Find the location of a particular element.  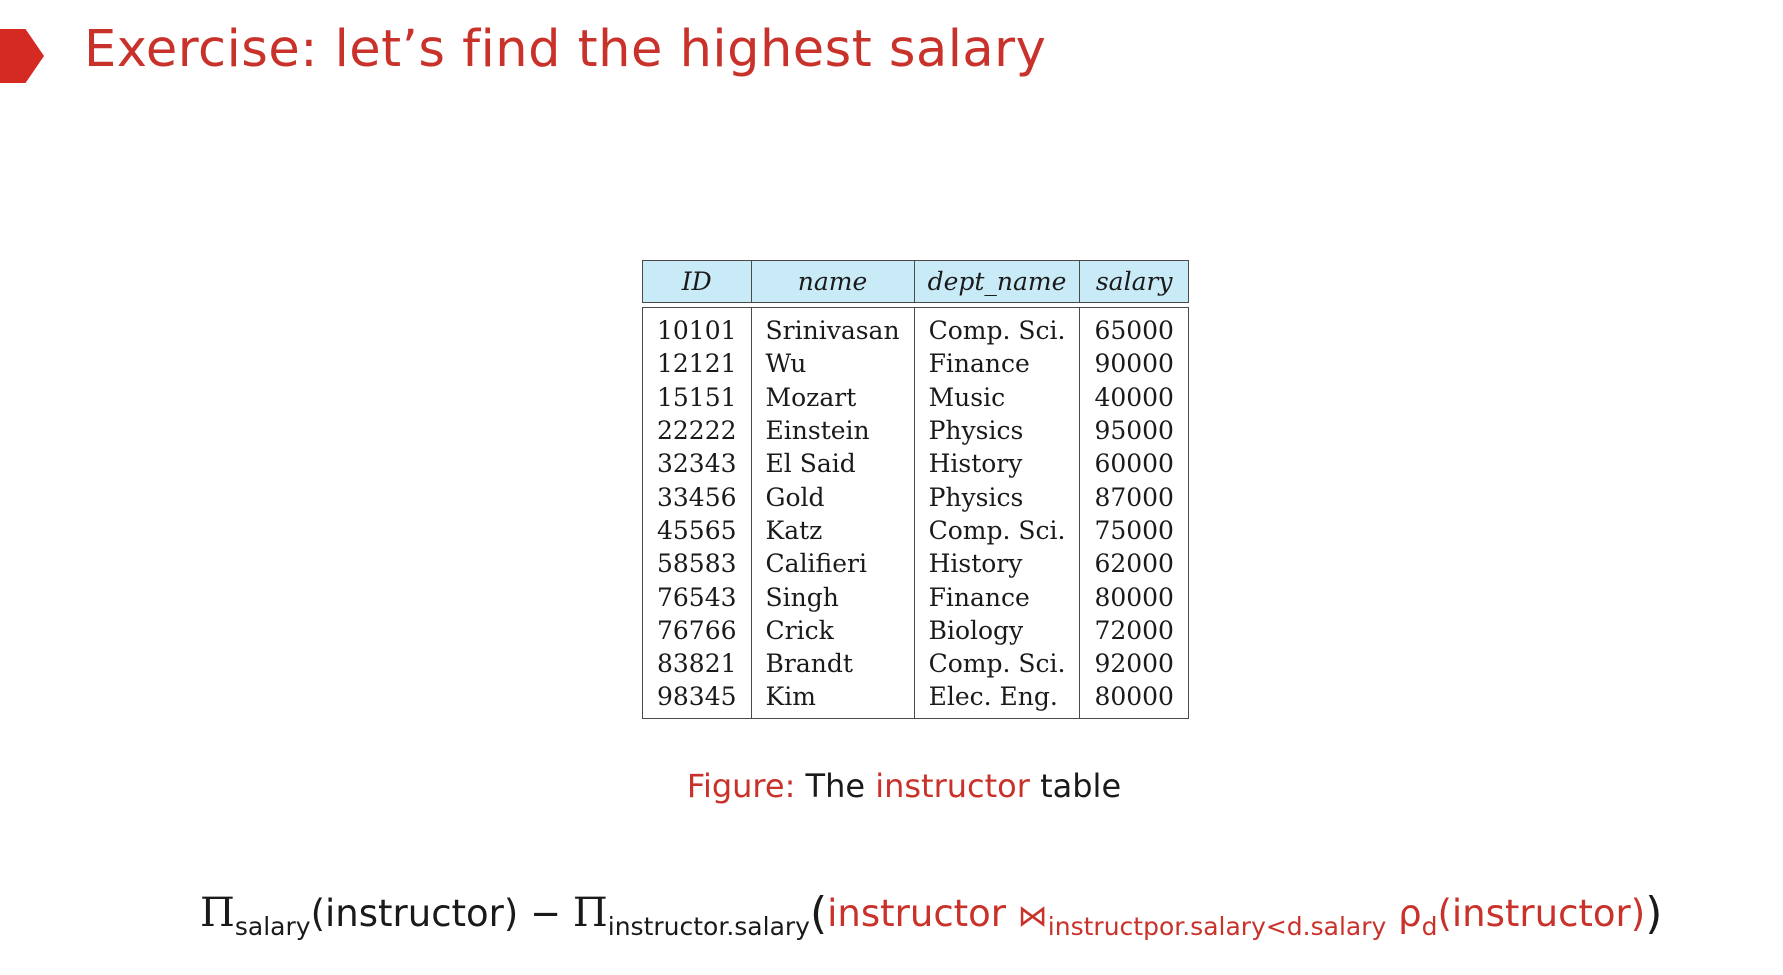

projection-argument: (instructor) is located at coordinates (414, 913).